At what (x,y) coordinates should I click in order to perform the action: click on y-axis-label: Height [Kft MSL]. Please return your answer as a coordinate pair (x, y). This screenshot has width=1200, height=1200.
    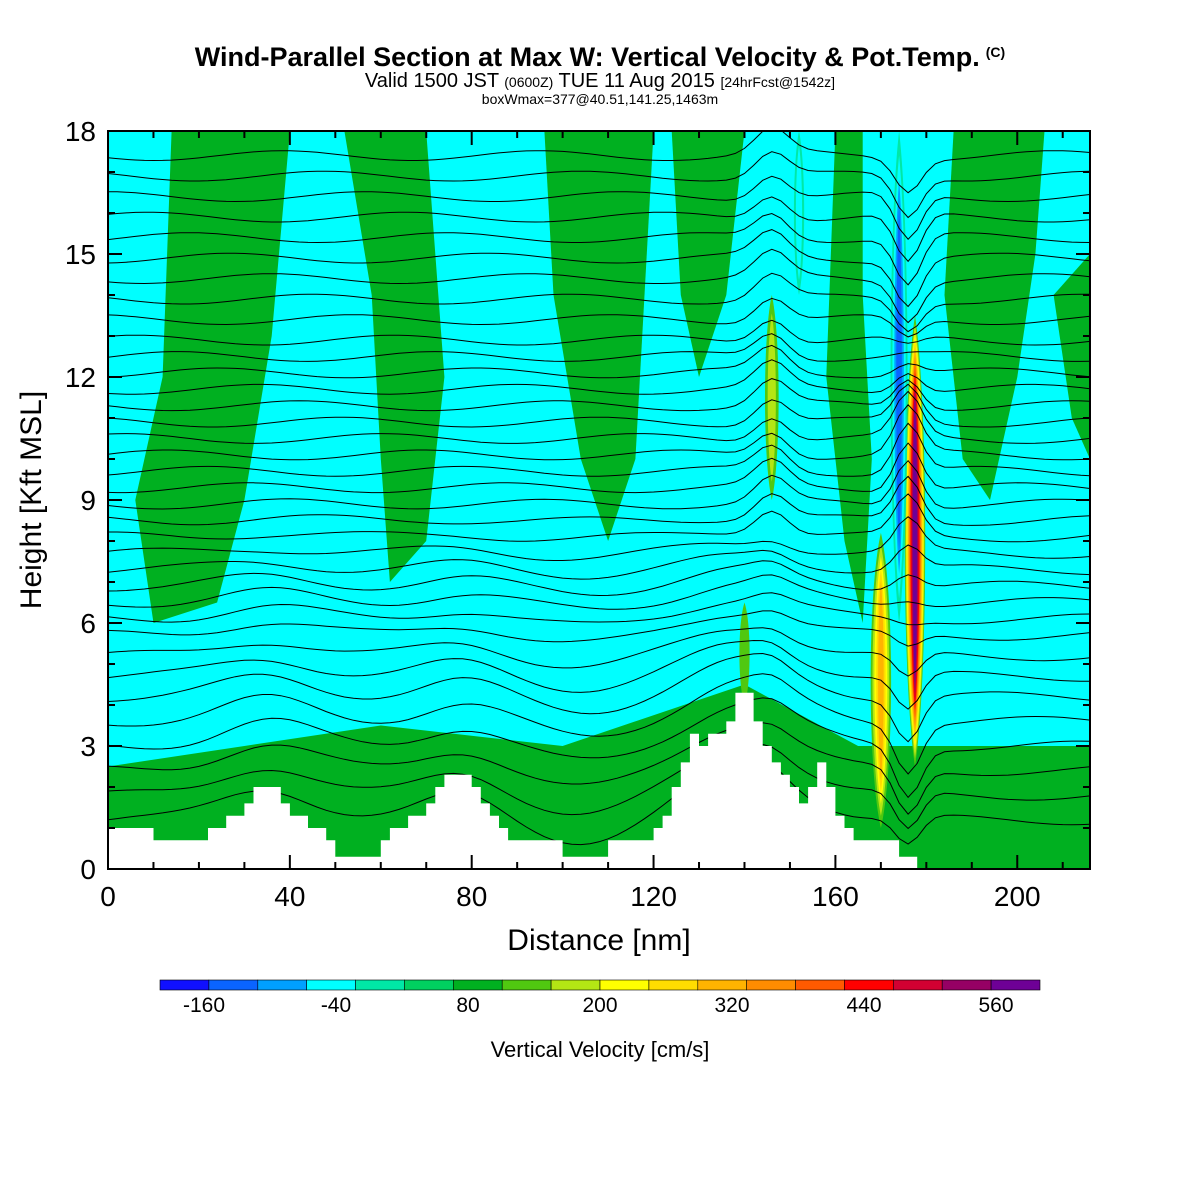
    Looking at the image, I should click on (31, 500).